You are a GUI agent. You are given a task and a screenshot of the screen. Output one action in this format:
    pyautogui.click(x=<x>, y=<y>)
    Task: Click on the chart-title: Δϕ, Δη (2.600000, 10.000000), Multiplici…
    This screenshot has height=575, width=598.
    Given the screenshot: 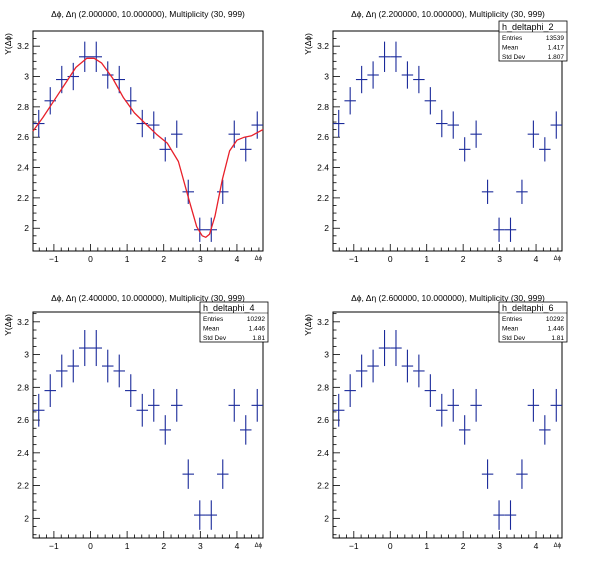 What is the action you would take?
    pyautogui.click(x=448, y=298)
    